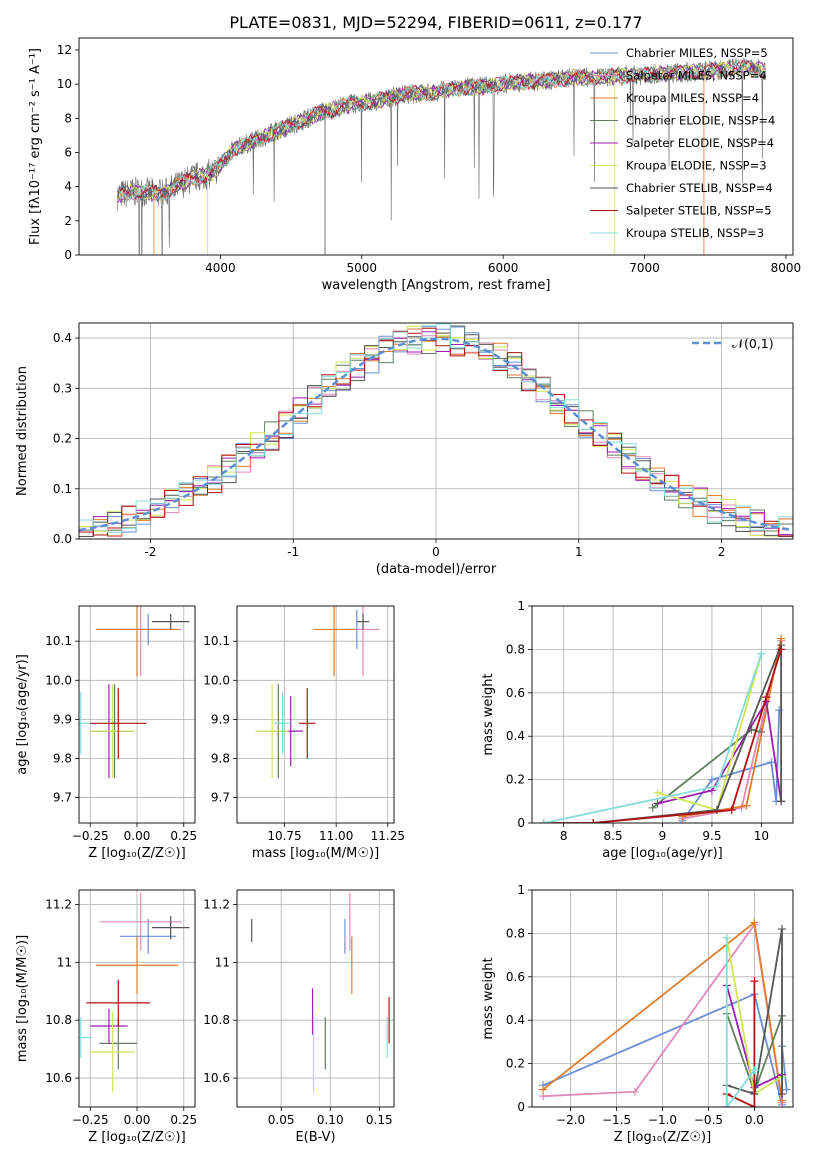 This screenshot has height=1170, width=819. I want to click on y-tick-label: 0, so click(521, 823).